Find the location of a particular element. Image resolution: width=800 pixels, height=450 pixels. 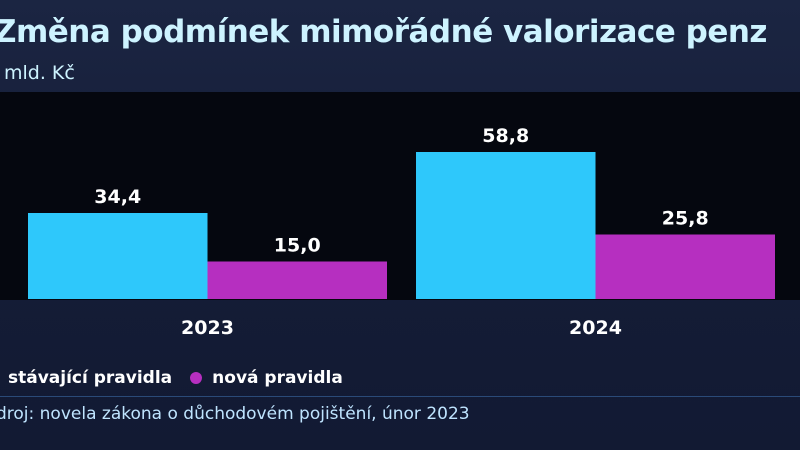

legend: stávající pravidla nová pravidla is located at coordinates (171, 378).